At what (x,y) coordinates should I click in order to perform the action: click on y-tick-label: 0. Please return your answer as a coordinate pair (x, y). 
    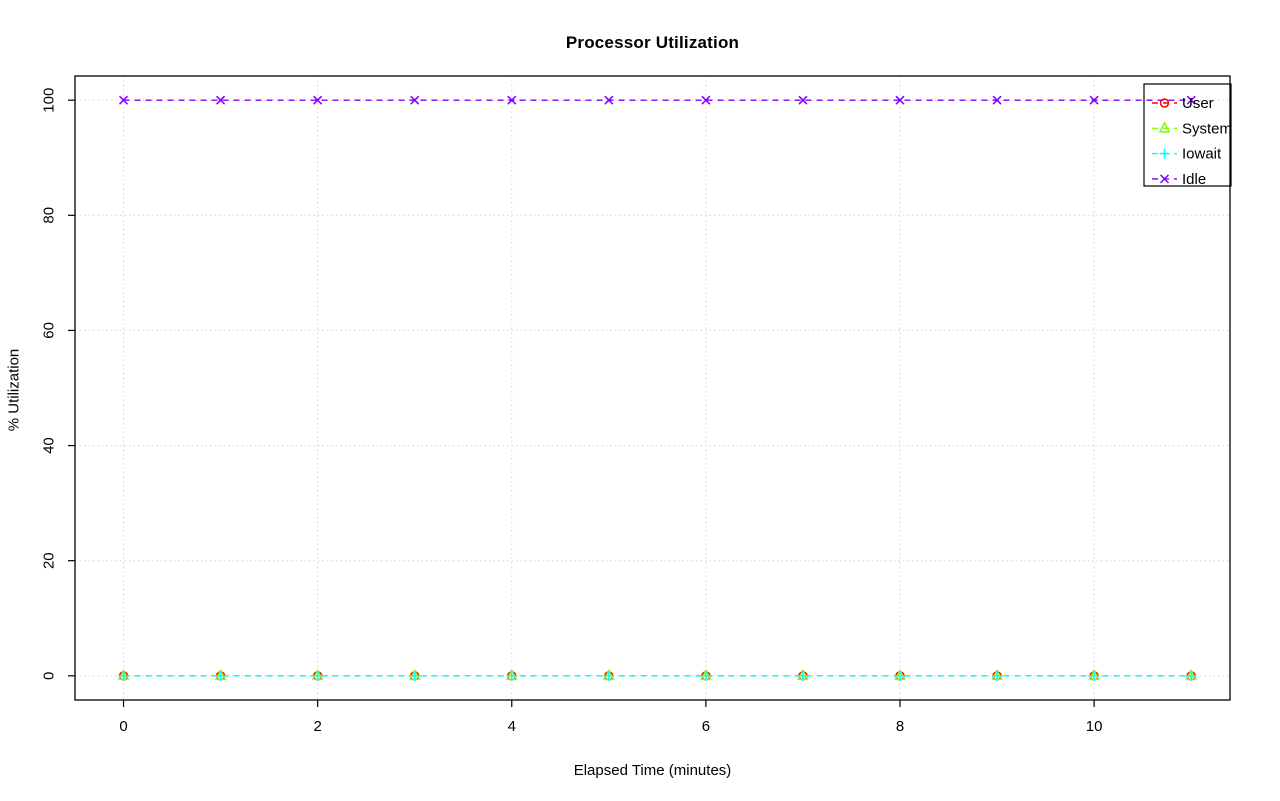
    Looking at the image, I should click on (48, 676).